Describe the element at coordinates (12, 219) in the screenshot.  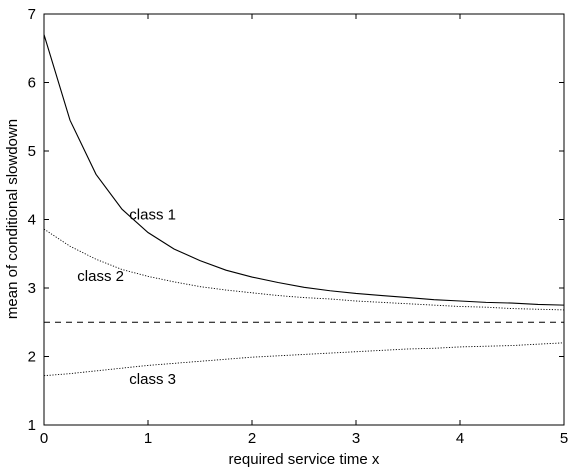
I see `y-axis-label: mean of conditional slowdown` at that location.